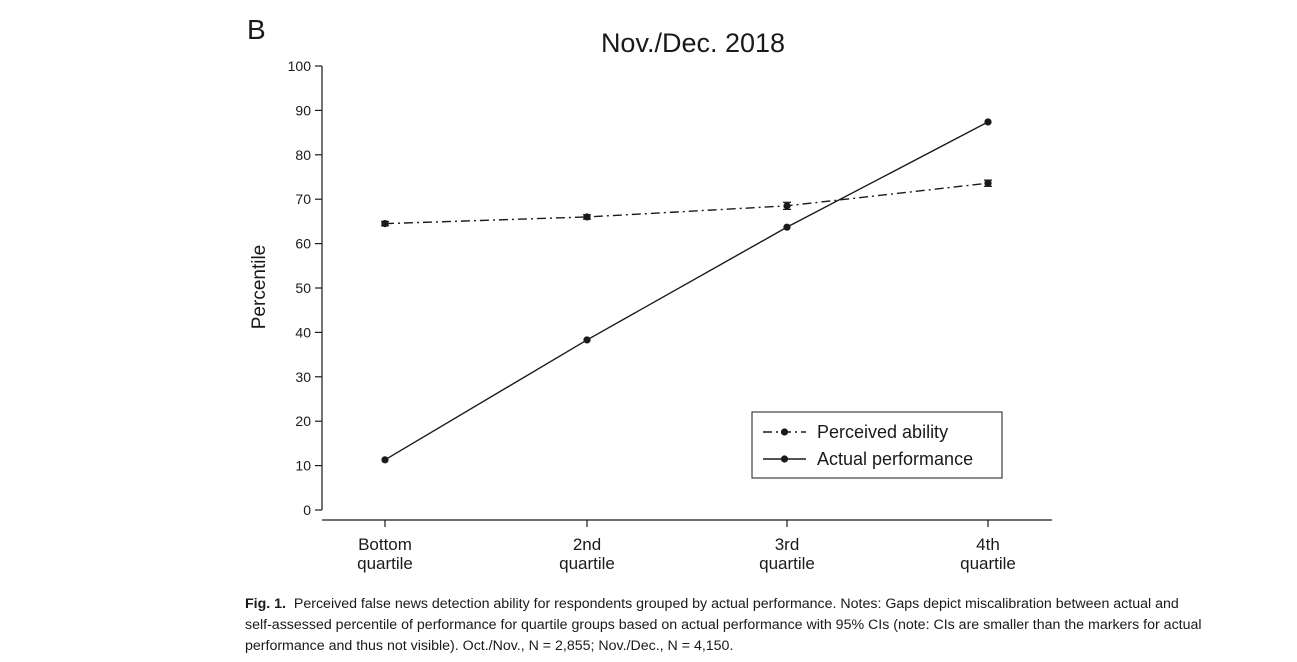 The width and height of the screenshot is (1297, 662). I want to click on y-tick-label: 70, so click(303, 199).